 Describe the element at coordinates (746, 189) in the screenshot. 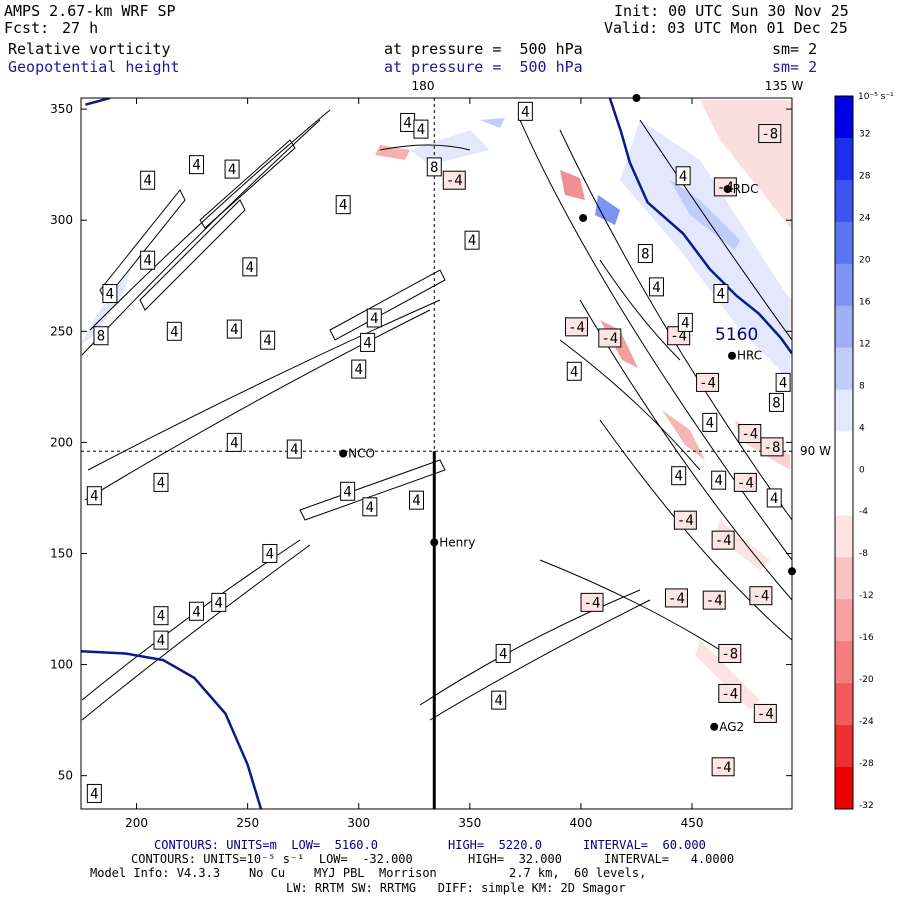

I see `station-label: RDC` at that location.